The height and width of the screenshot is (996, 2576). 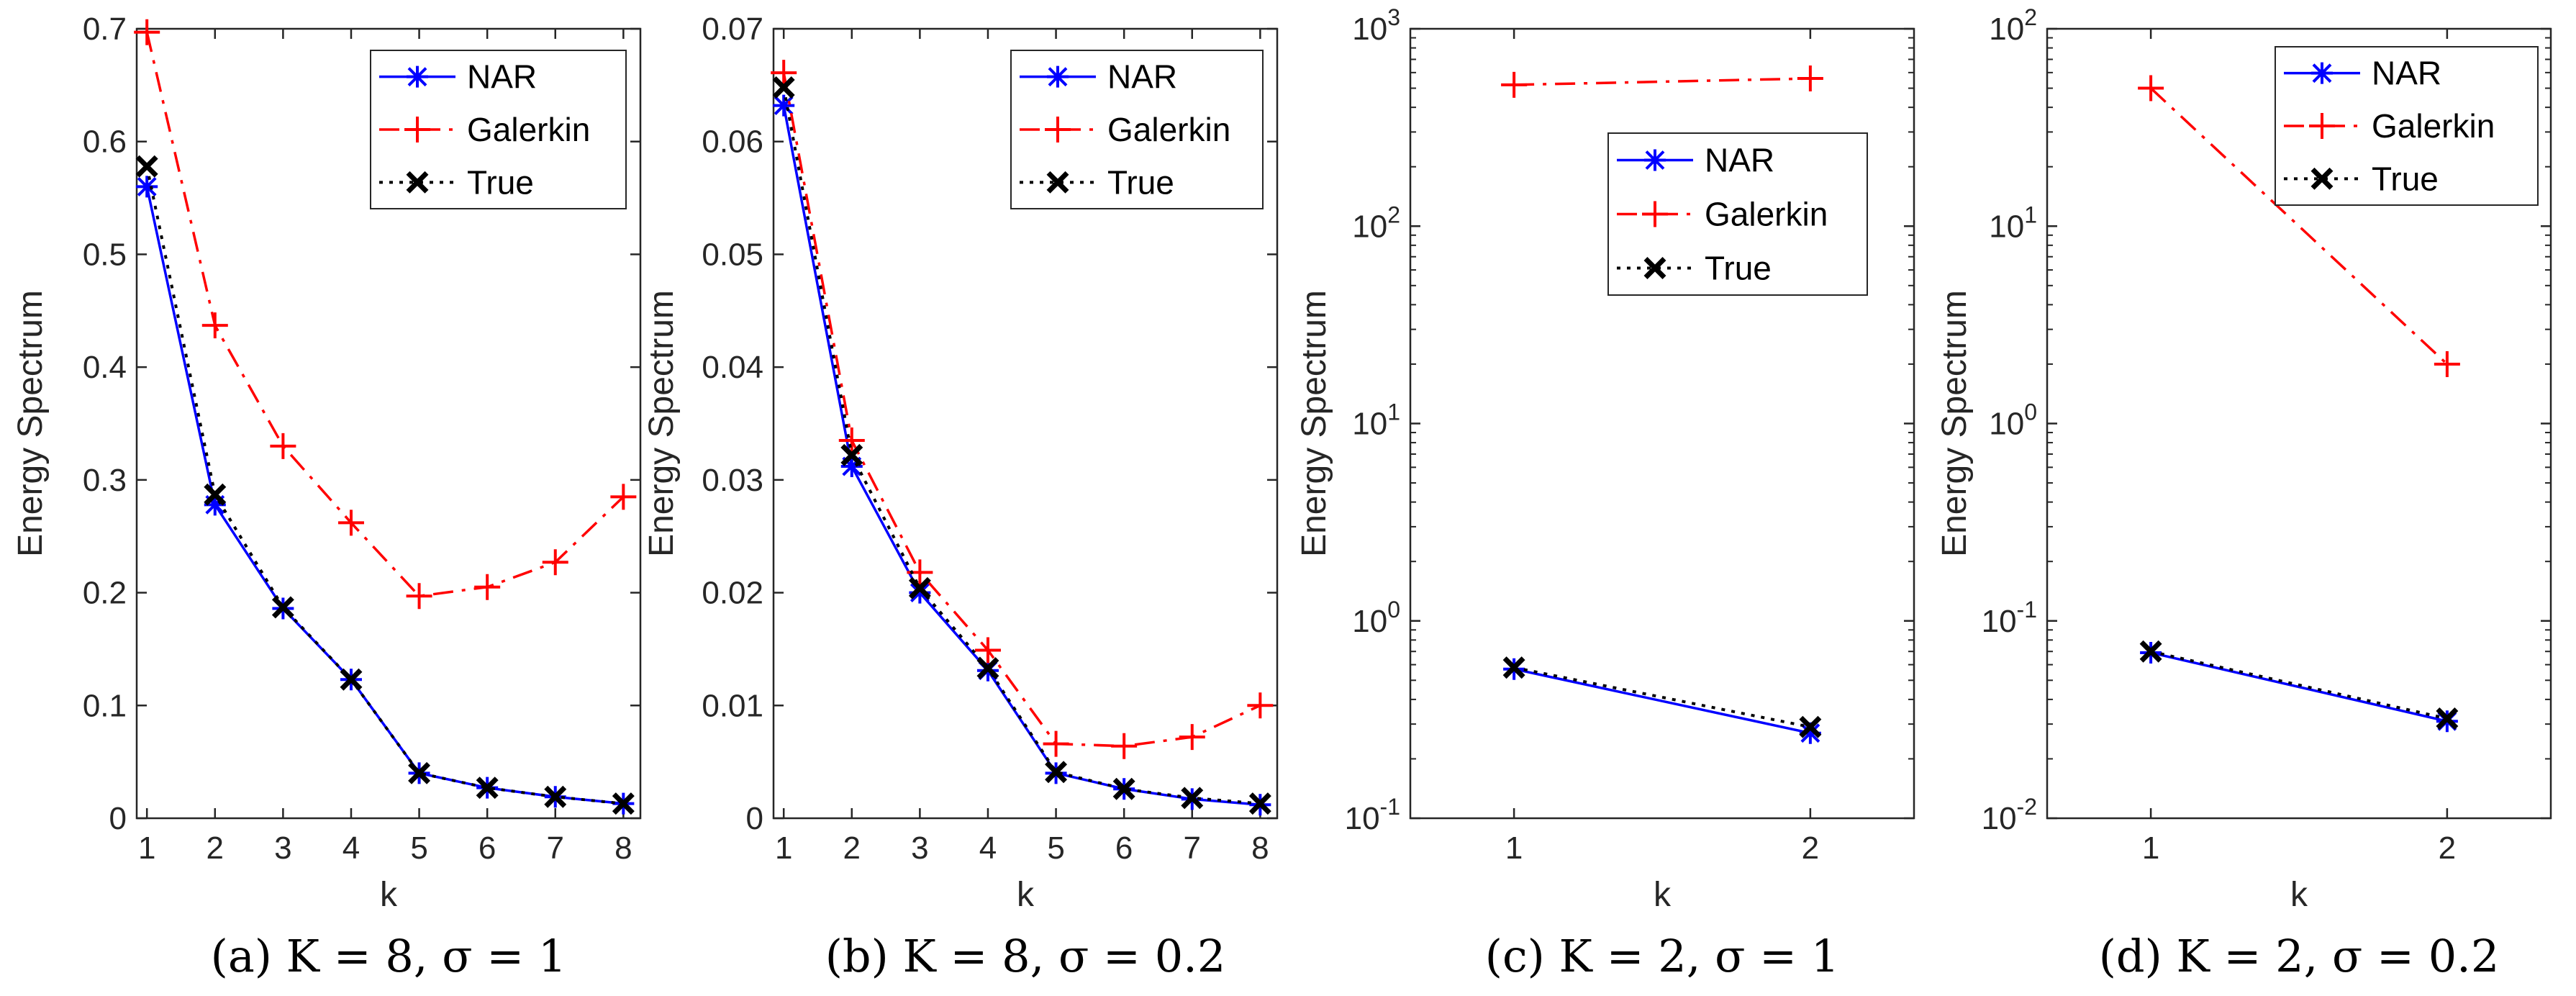 I want to click on y-tick-label: 0.3, so click(x=105, y=480).